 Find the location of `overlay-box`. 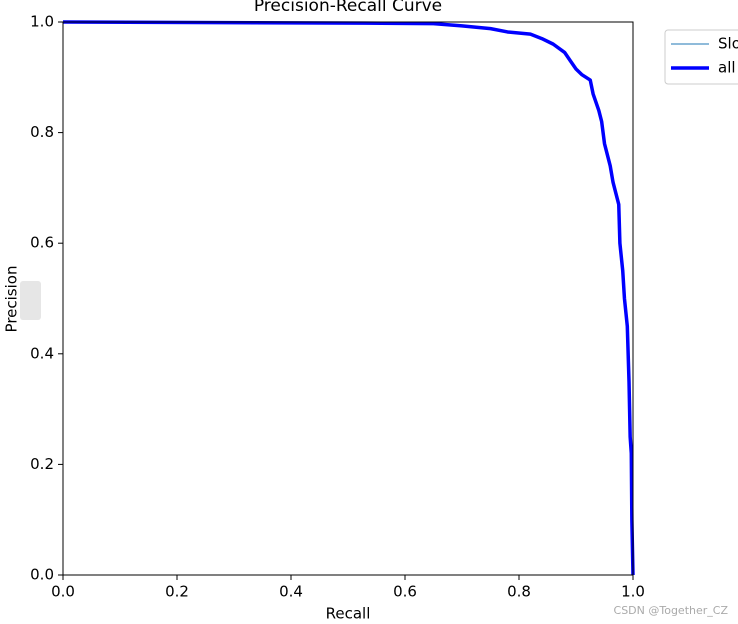

overlay-box is located at coordinates (30, 300).